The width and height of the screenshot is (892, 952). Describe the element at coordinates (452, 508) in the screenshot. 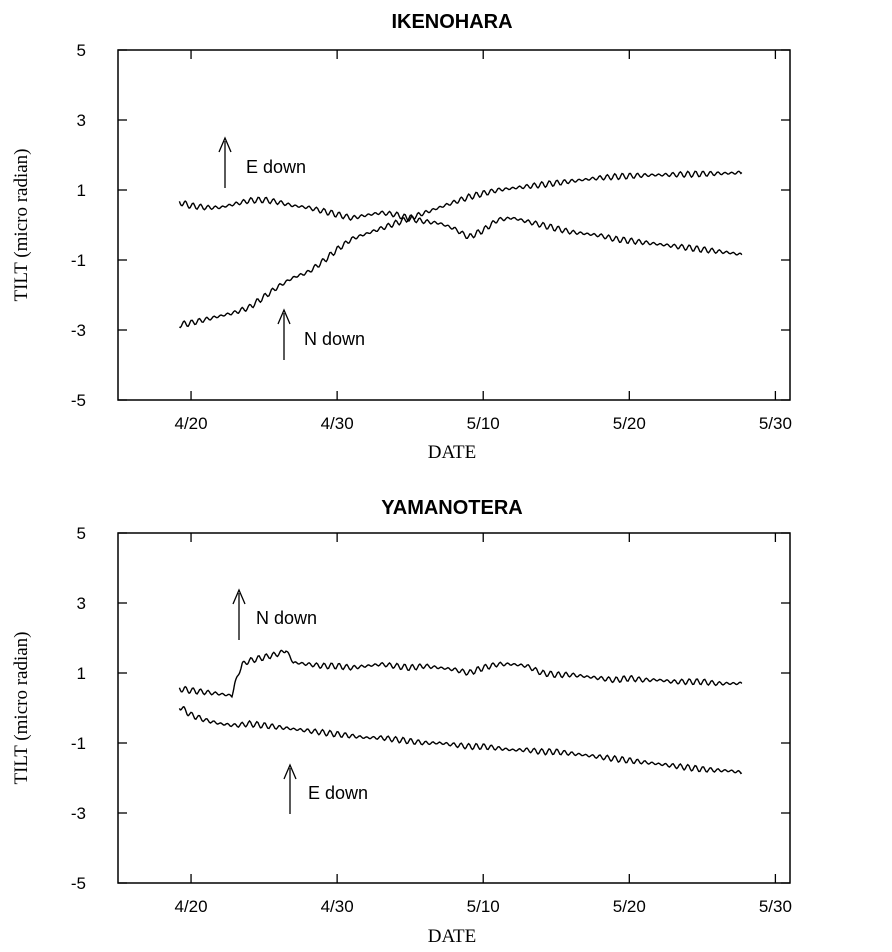

I see `chart-title: YAMANOTERA` at that location.